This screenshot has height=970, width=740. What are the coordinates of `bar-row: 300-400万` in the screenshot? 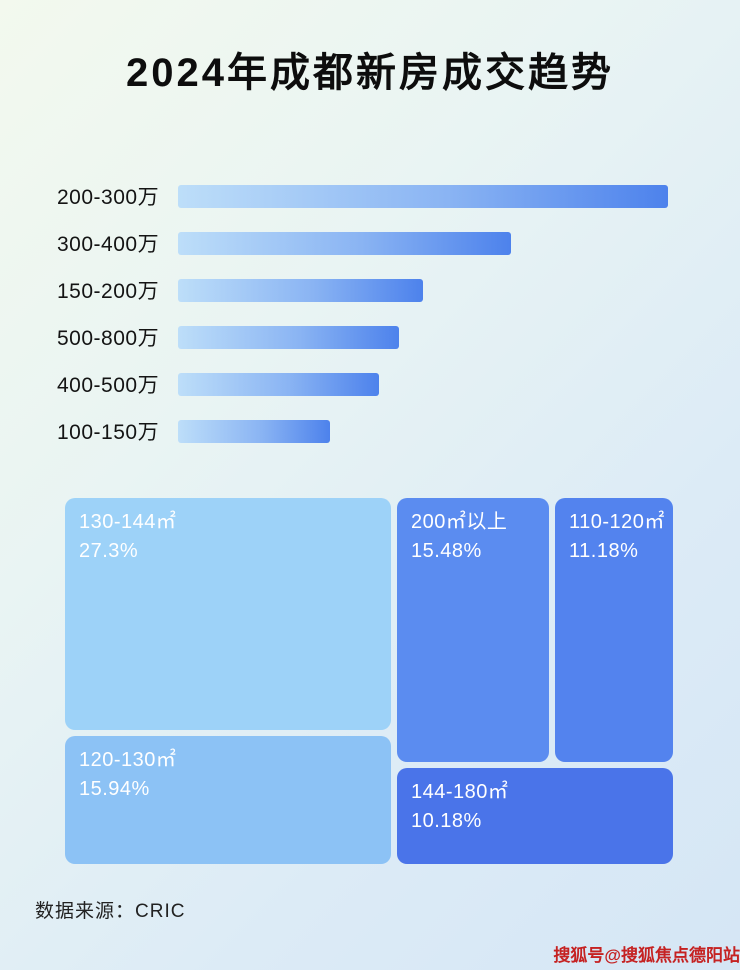 It's located at (362, 243).